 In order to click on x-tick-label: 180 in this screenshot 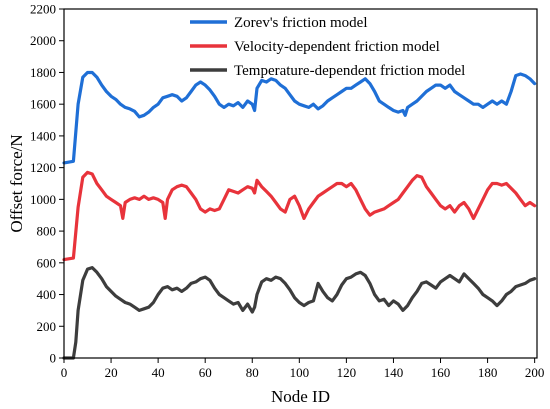, I will do `click(488, 372)`.